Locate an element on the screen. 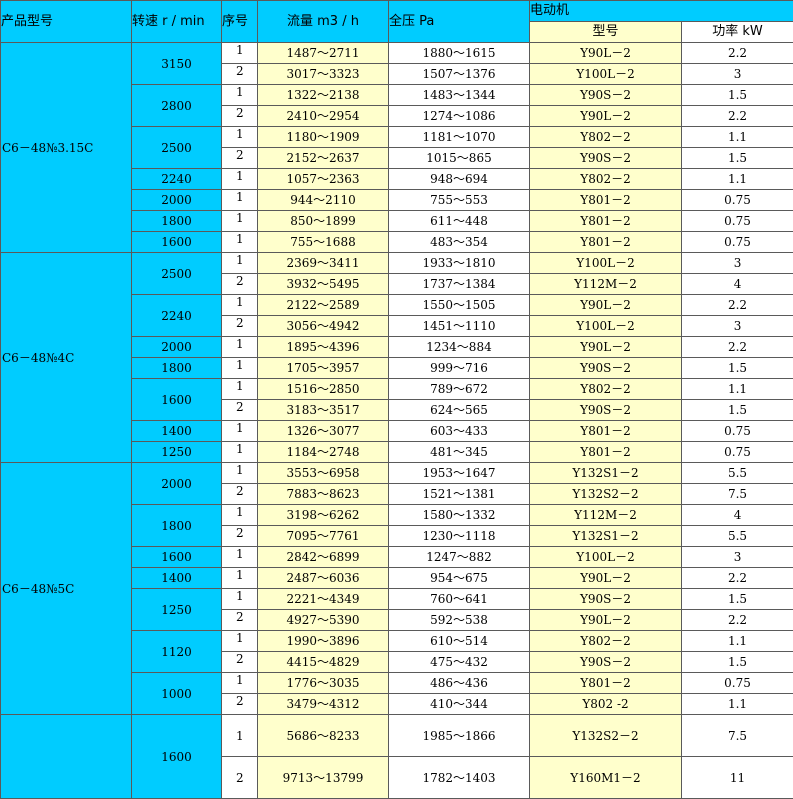  flow-cell: 1895～4396 is located at coordinates (323, 347).